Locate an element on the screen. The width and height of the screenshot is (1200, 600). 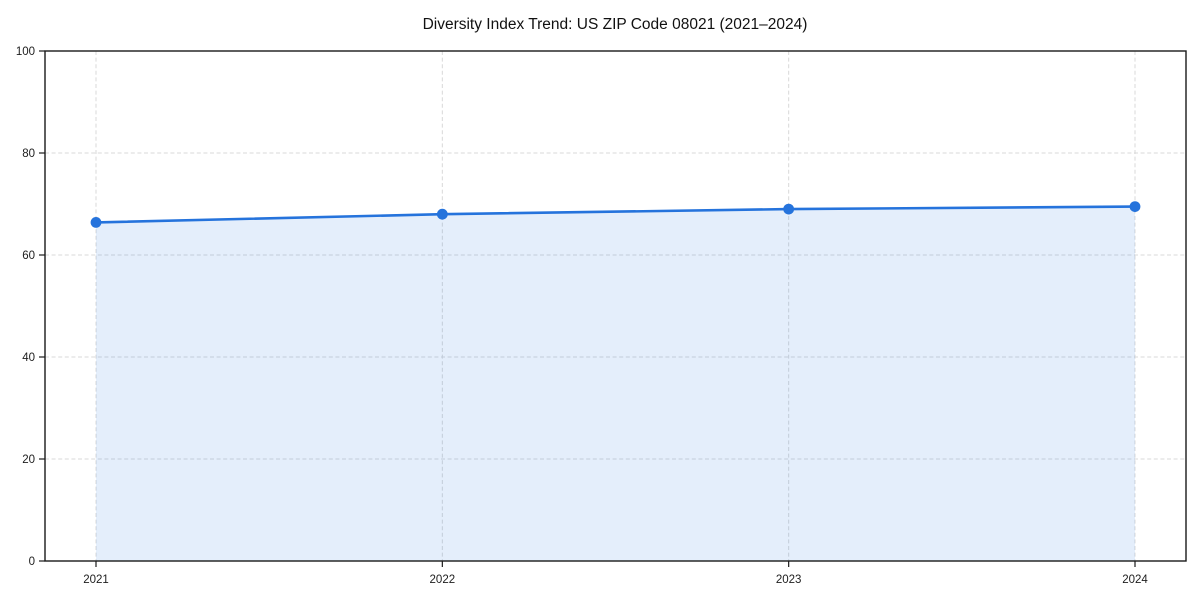
x-tick-label: 2023 is located at coordinates (789, 580).